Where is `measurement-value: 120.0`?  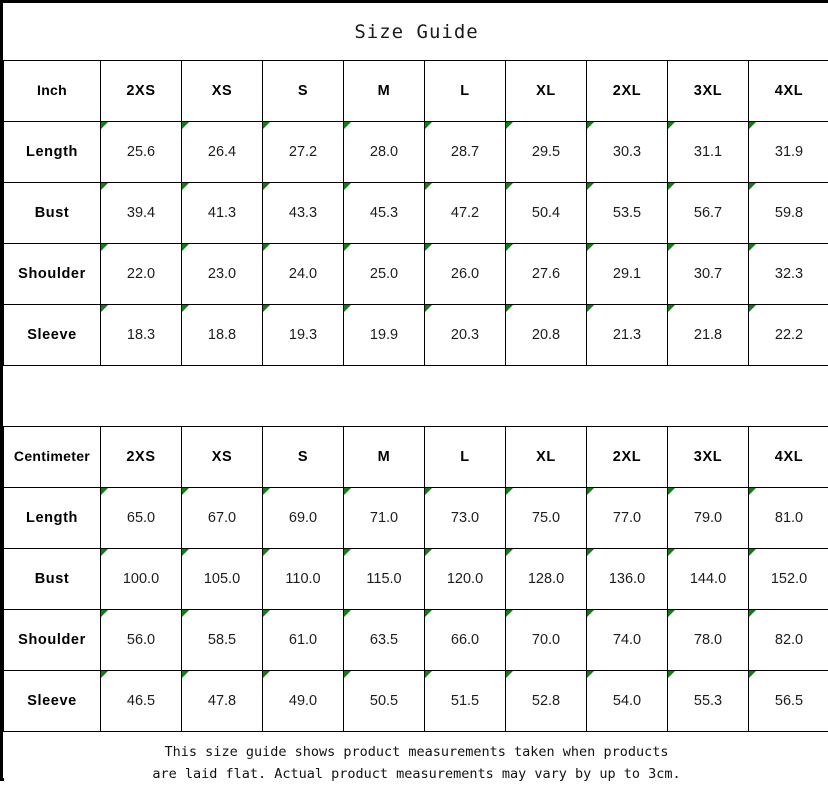
measurement-value: 120.0 is located at coordinates (465, 579).